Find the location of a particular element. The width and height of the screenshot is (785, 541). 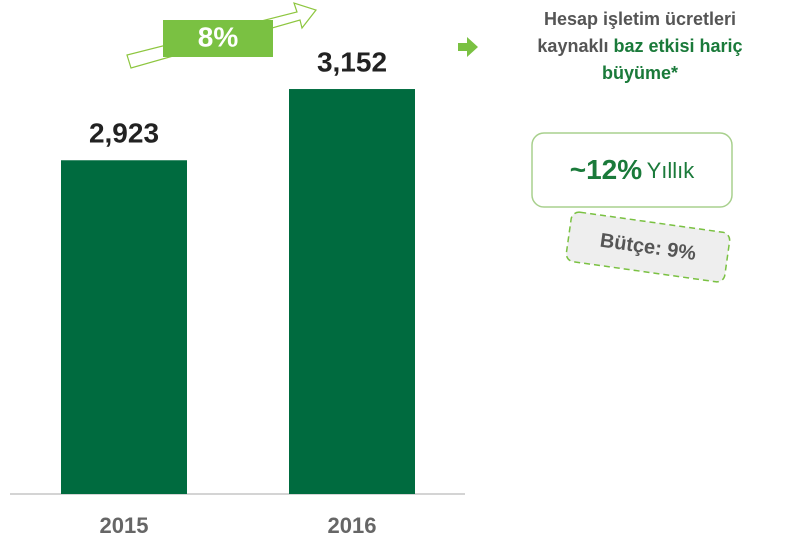

budget-group: Bütçe: 9% is located at coordinates (648, 247).